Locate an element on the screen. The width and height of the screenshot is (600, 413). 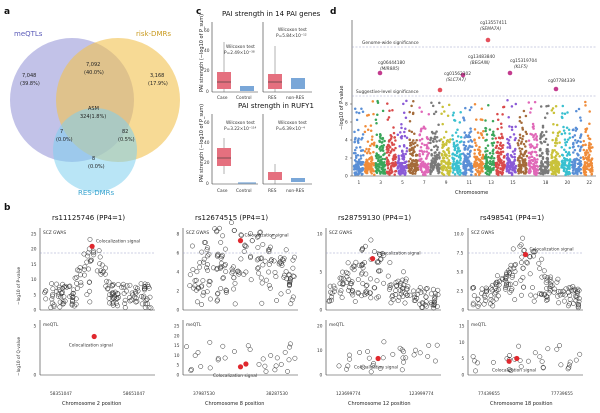
b-ytick: 20 is located at coordinates (34, 250).